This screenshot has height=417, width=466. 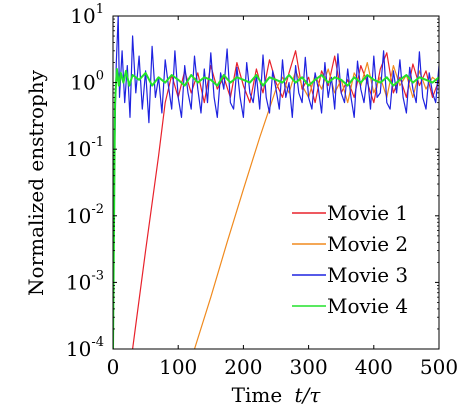 What do you see at coordinates (113, 367) in the screenshot?
I see `x-tick-label: 0` at bounding box center [113, 367].